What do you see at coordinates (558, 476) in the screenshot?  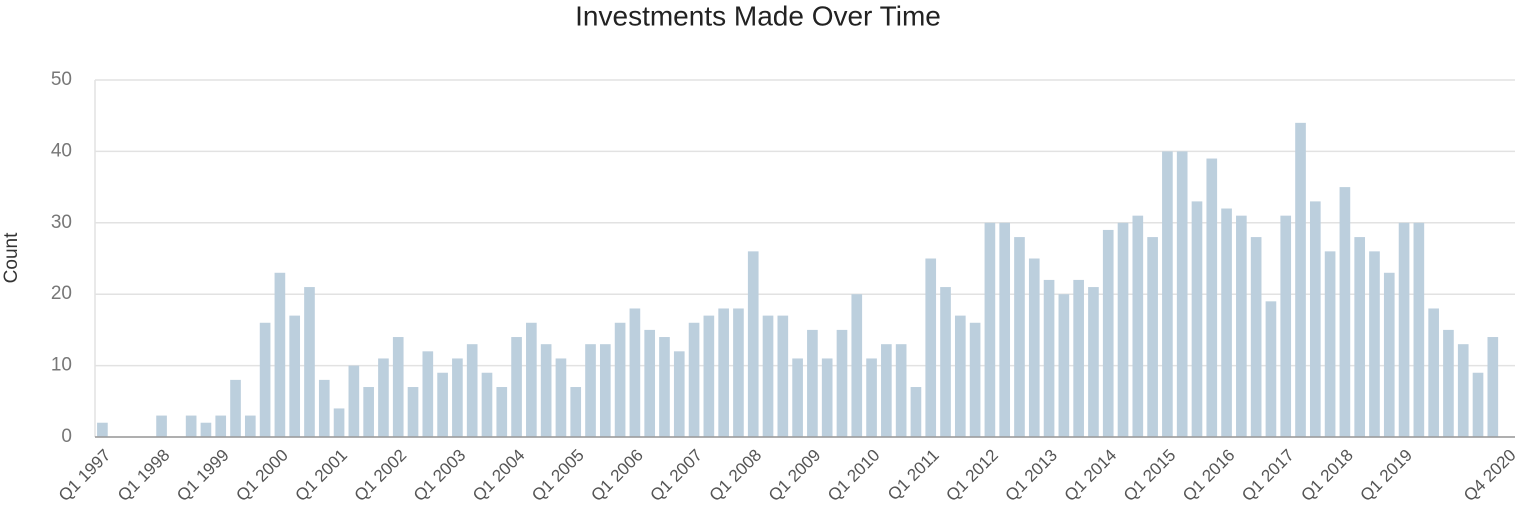 I see `x-tick-label: Q1 2005` at bounding box center [558, 476].